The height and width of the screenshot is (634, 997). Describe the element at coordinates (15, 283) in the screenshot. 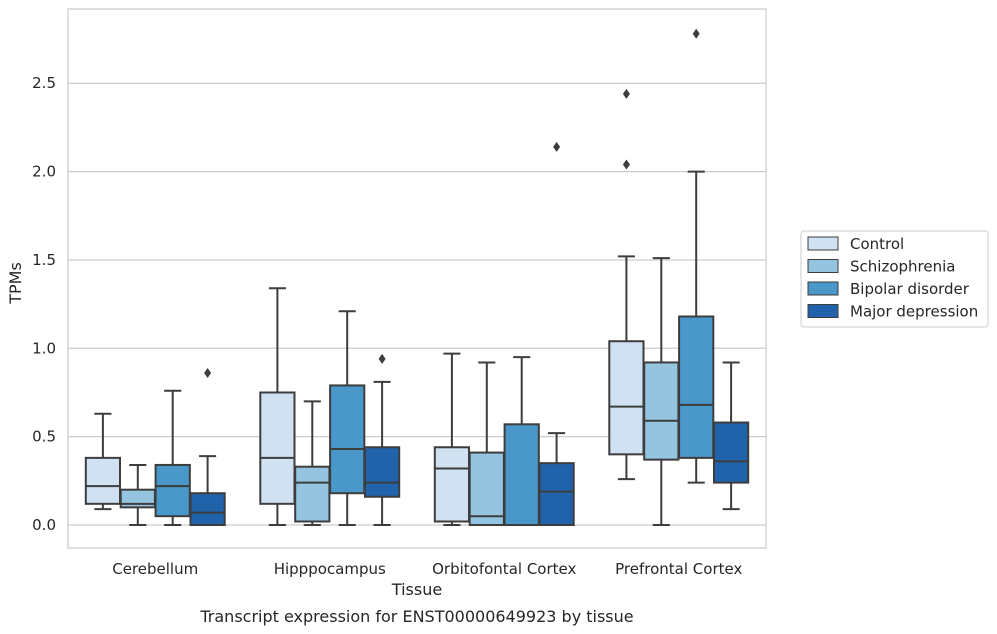

I see `y-axis-title: TPMs` at that location.